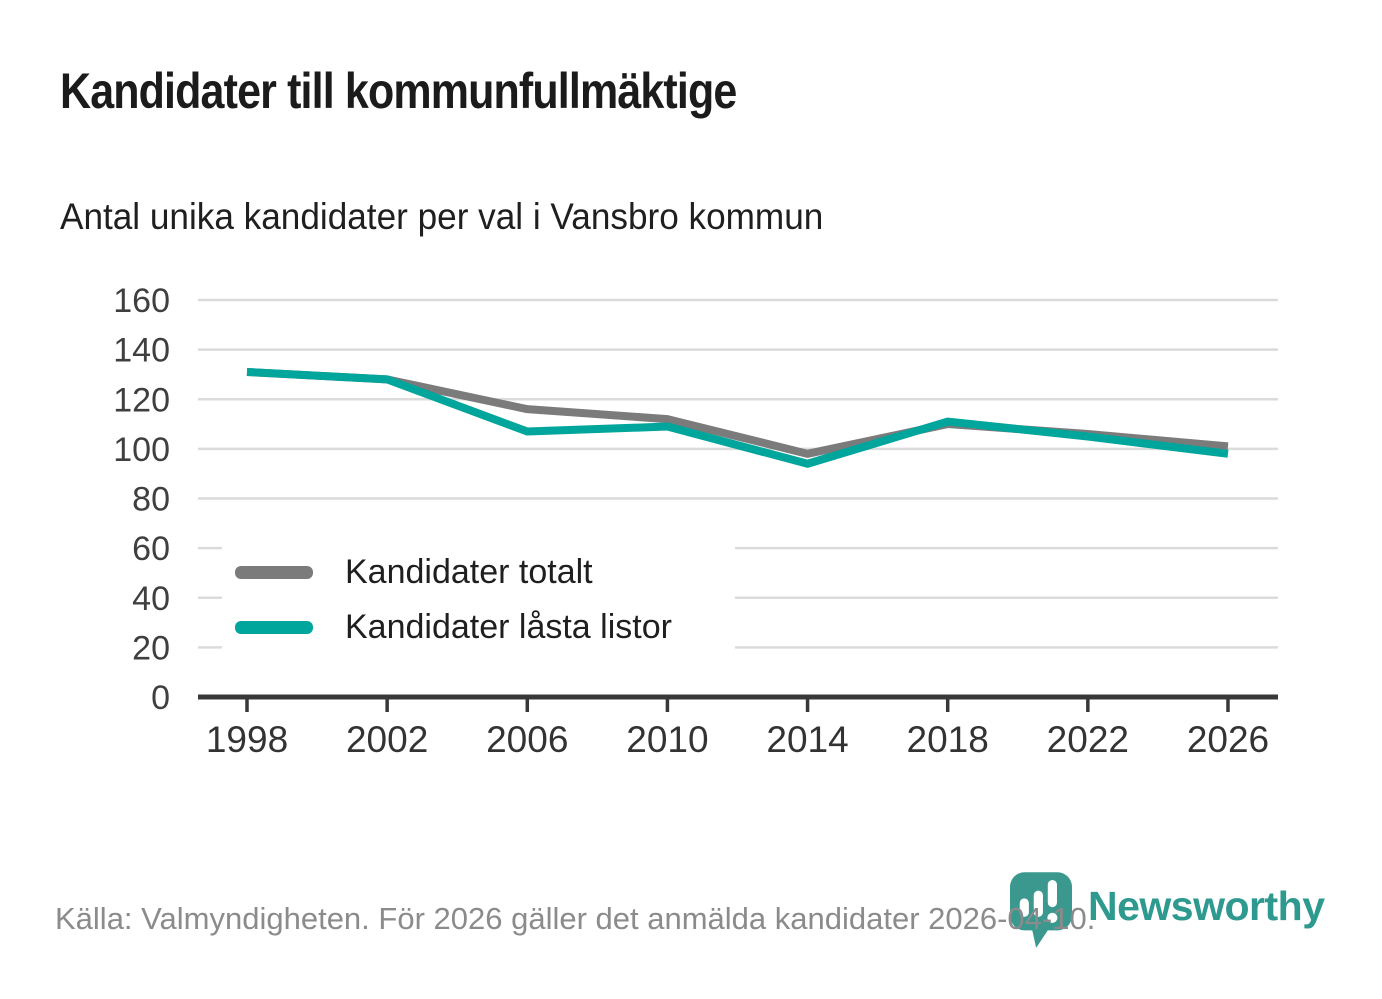  Describe the element at coordinates (948, 739) in the screenshot. I see `x-tick-label-2018: 2018` at that location.